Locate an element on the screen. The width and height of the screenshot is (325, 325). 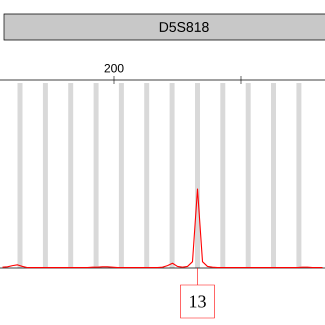
chart-title: D5S818 is located at coordinates (184, 27).